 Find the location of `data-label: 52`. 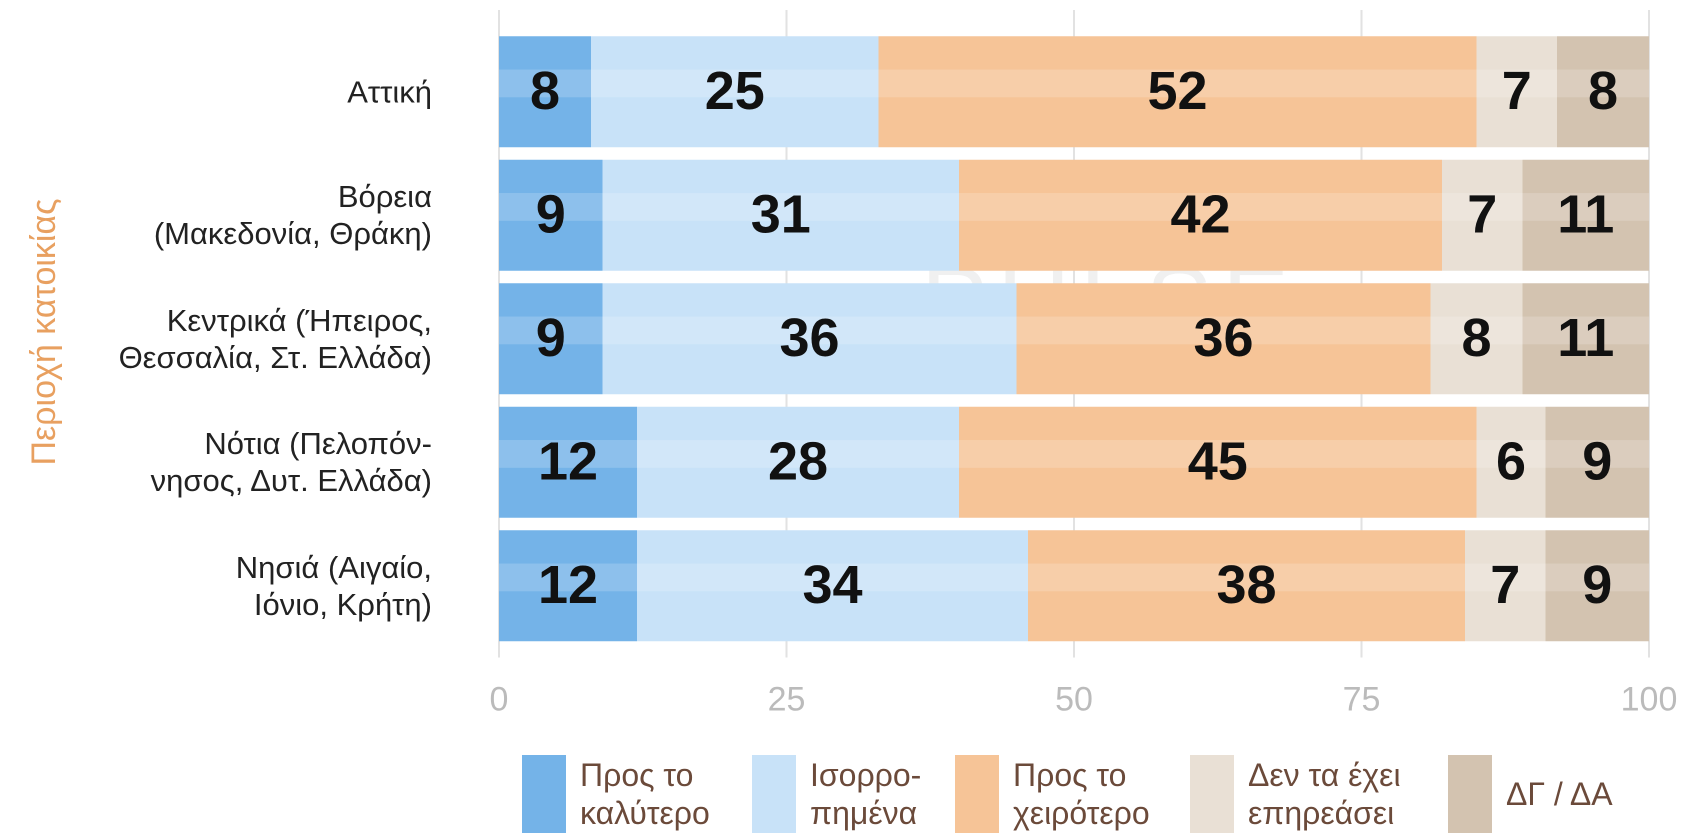

data-label: 52 is located at coordinates (1177, 91).